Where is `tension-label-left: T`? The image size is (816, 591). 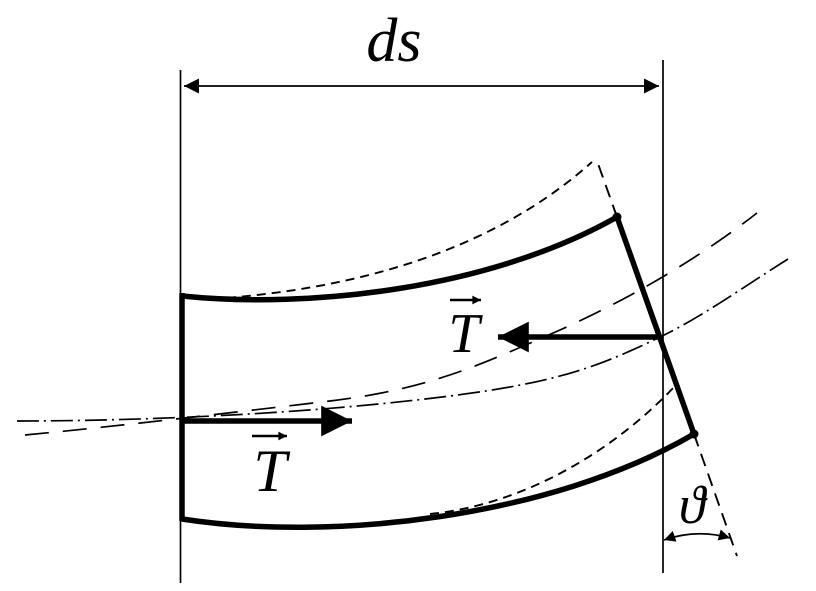 tension-label-left: T is located at coordinates (271, 471).